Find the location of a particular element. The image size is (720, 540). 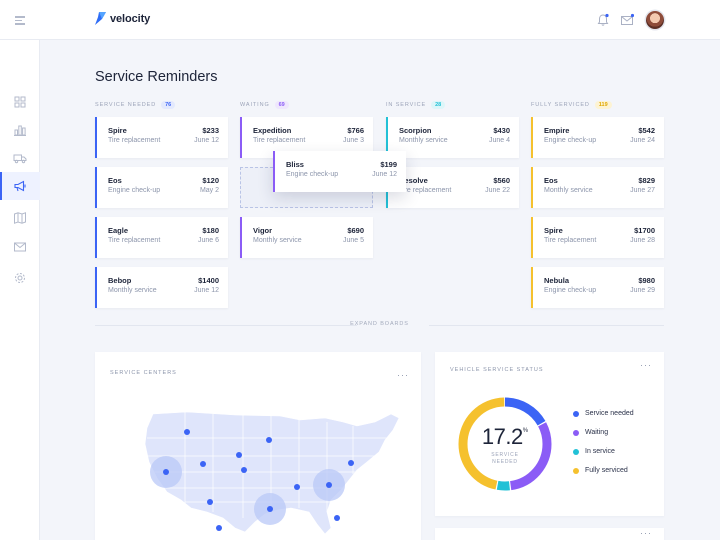

donut-caption: SERVICE NEEDED is located at coordinates (505, 459).